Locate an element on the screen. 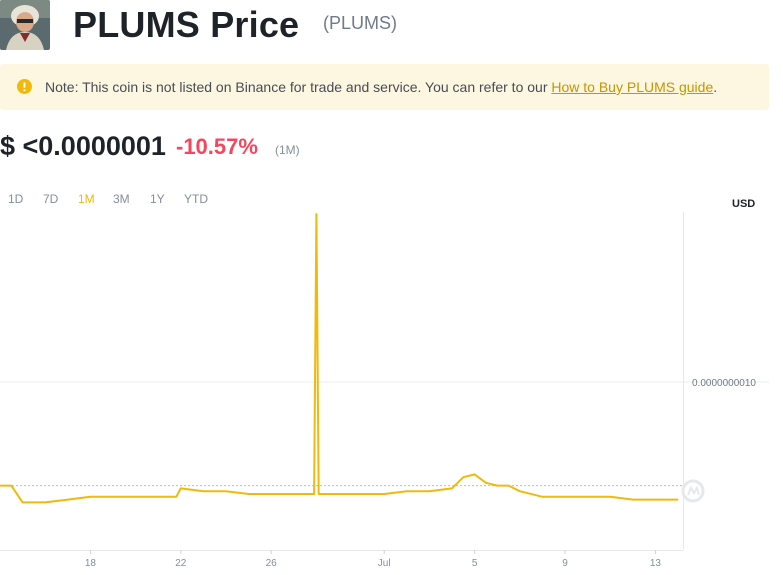 Image resolution: width=783 pixels, height=575 pixels. current-price: $ <0.0000001 is located at coordinates (83, 146).